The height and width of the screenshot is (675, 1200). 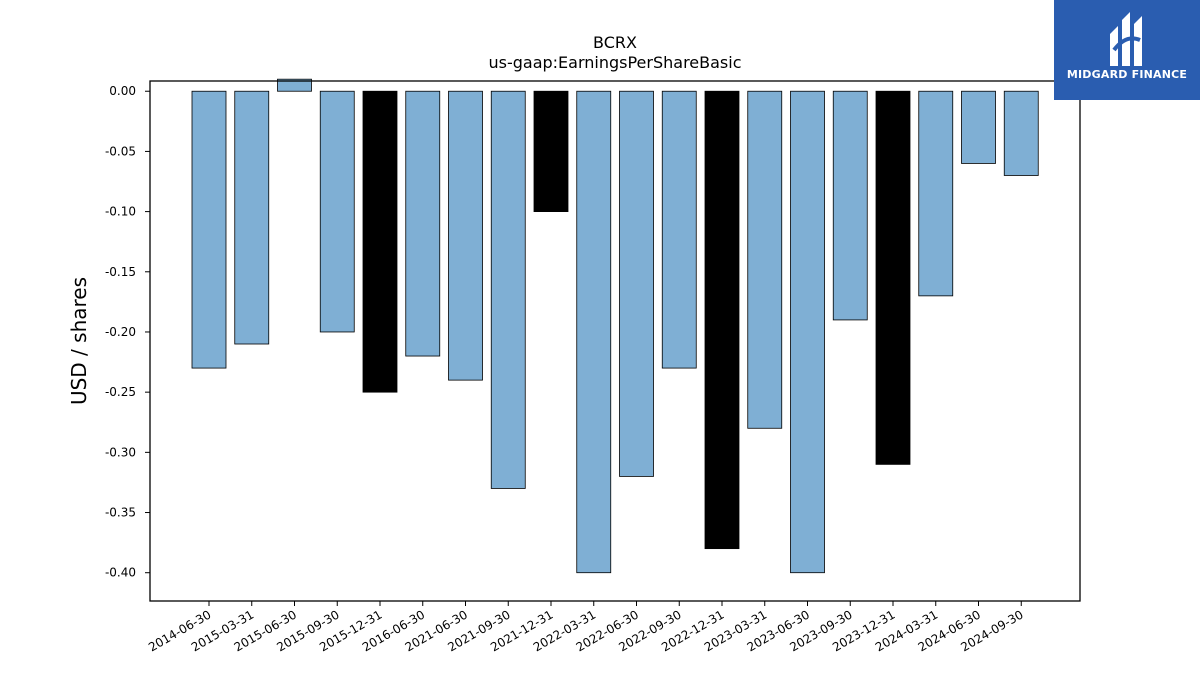 I want to click on y-tick-label: -0.25, so click(x=120, y=392).